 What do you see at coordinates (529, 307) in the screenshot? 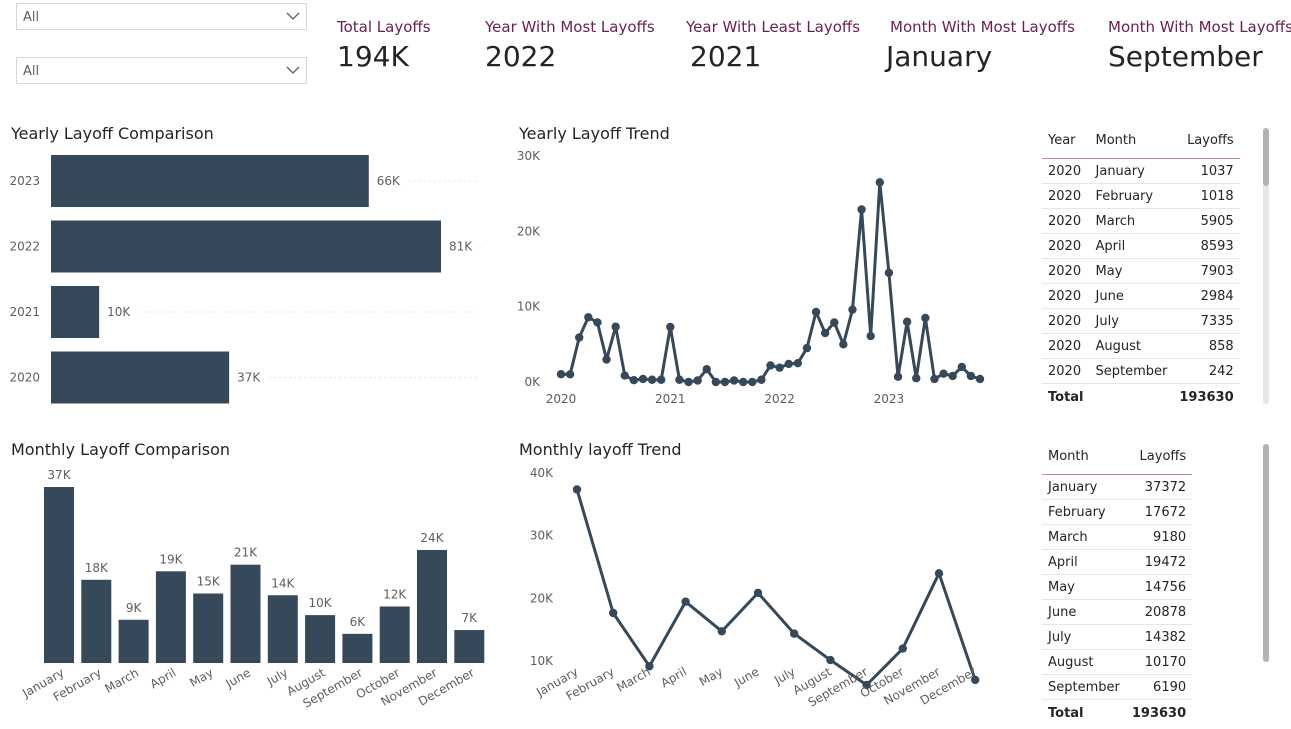
I see `y-tick-label: 10K` at bounding box center [529, 307].